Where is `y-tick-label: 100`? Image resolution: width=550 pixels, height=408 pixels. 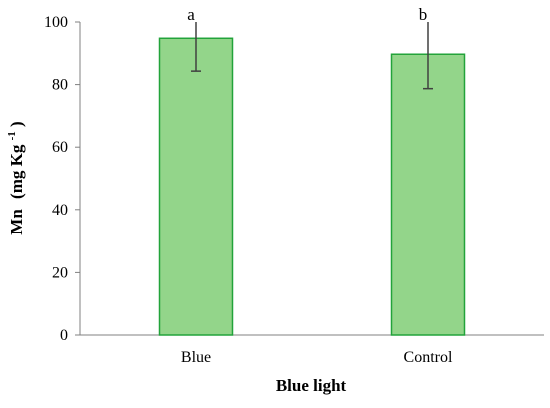
y-tick-label: 100 is located at coordinates (56, 22).